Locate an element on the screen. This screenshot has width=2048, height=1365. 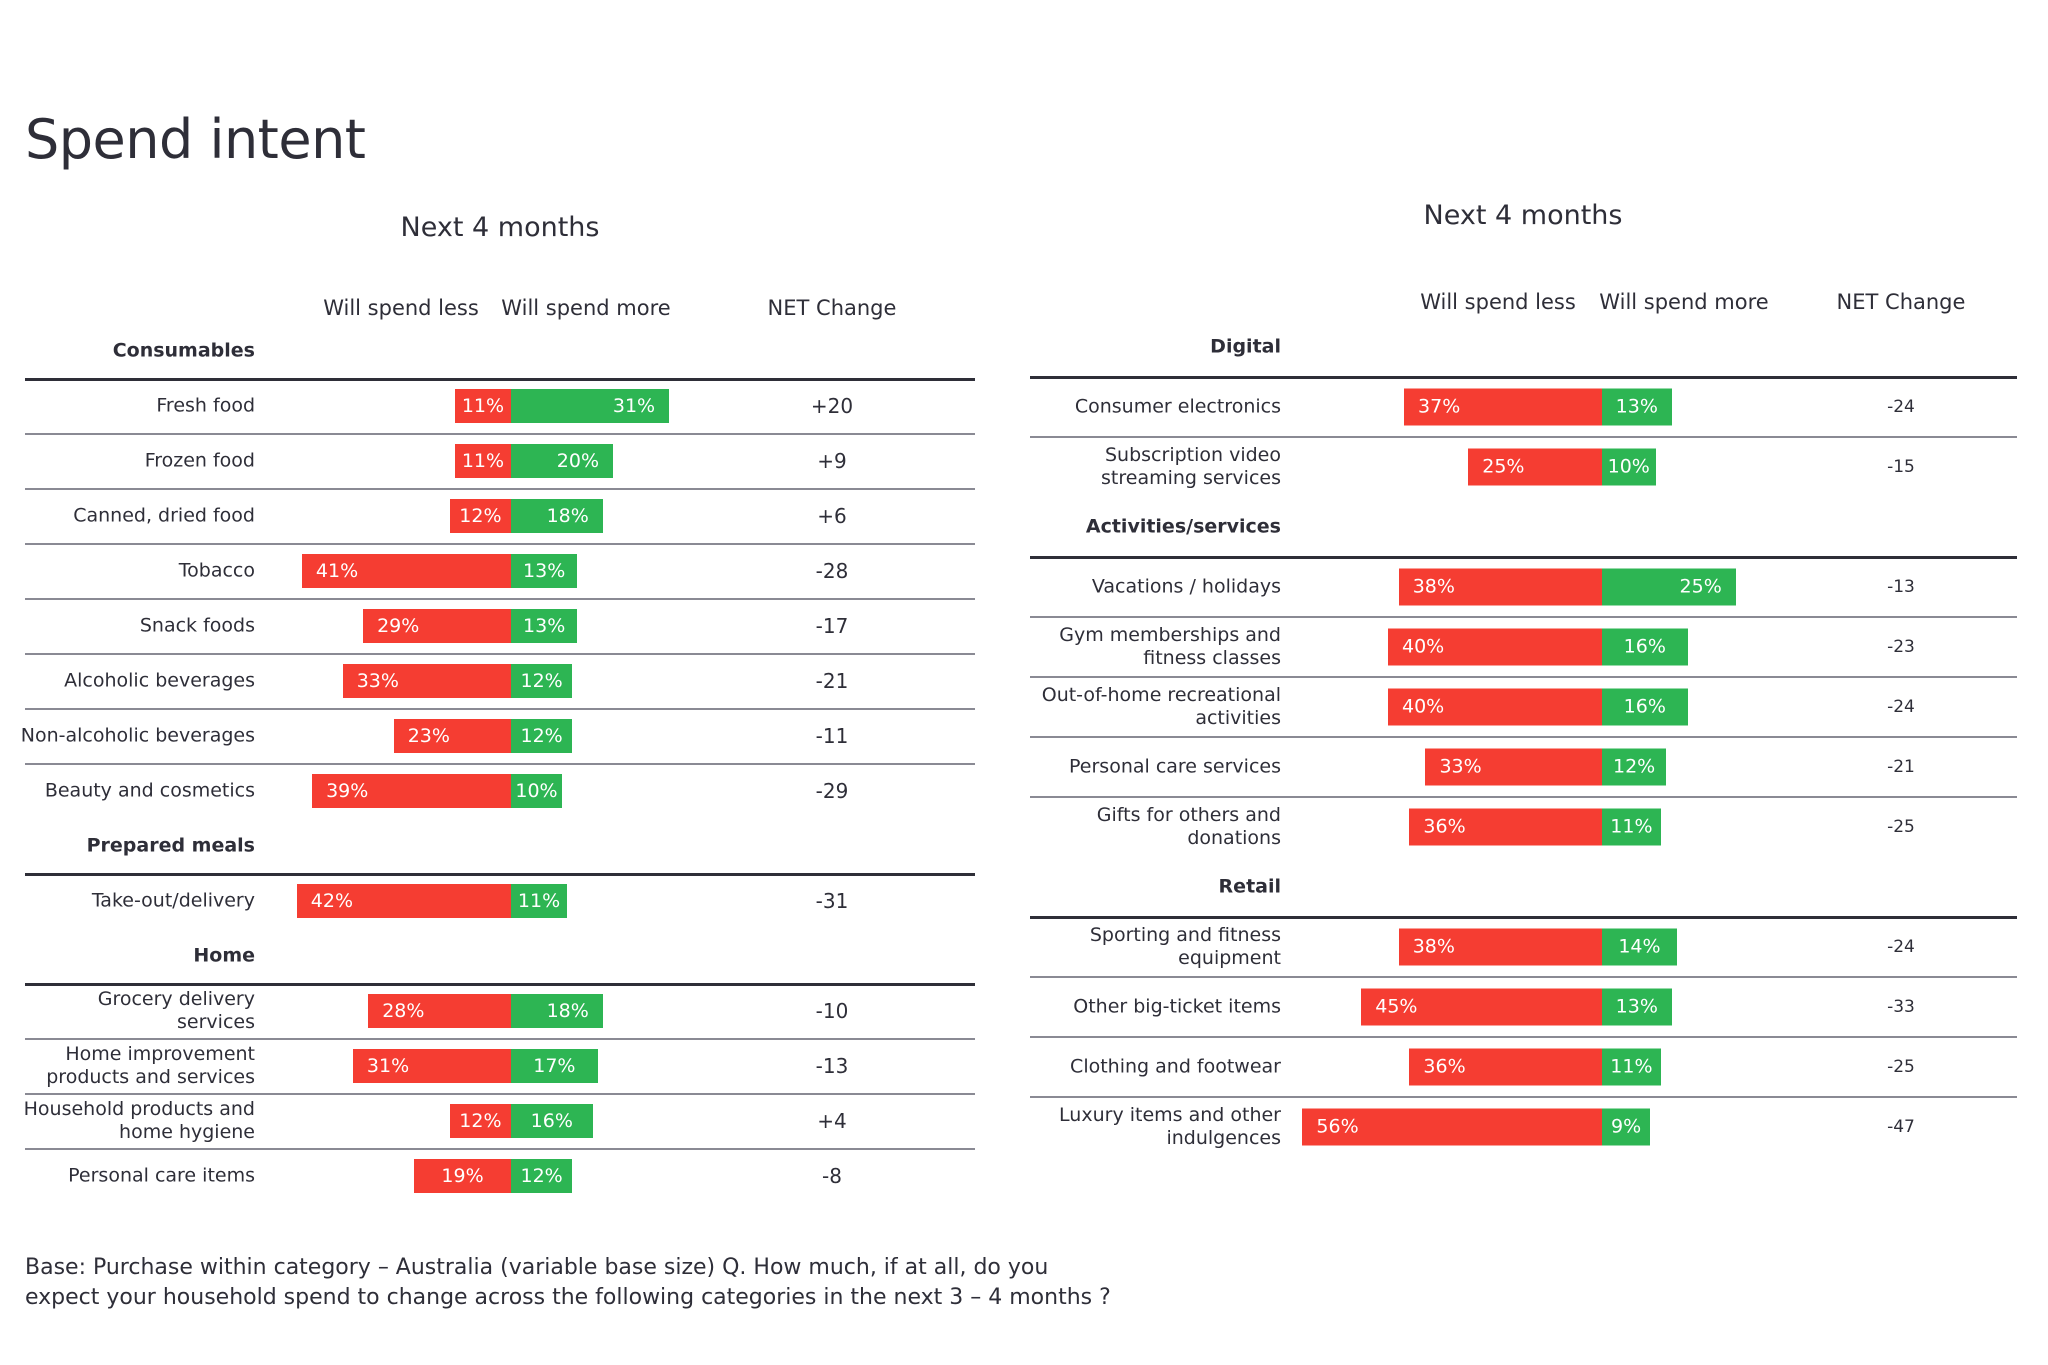
net-change-value: -10 is located at coordinates (832, 1011).